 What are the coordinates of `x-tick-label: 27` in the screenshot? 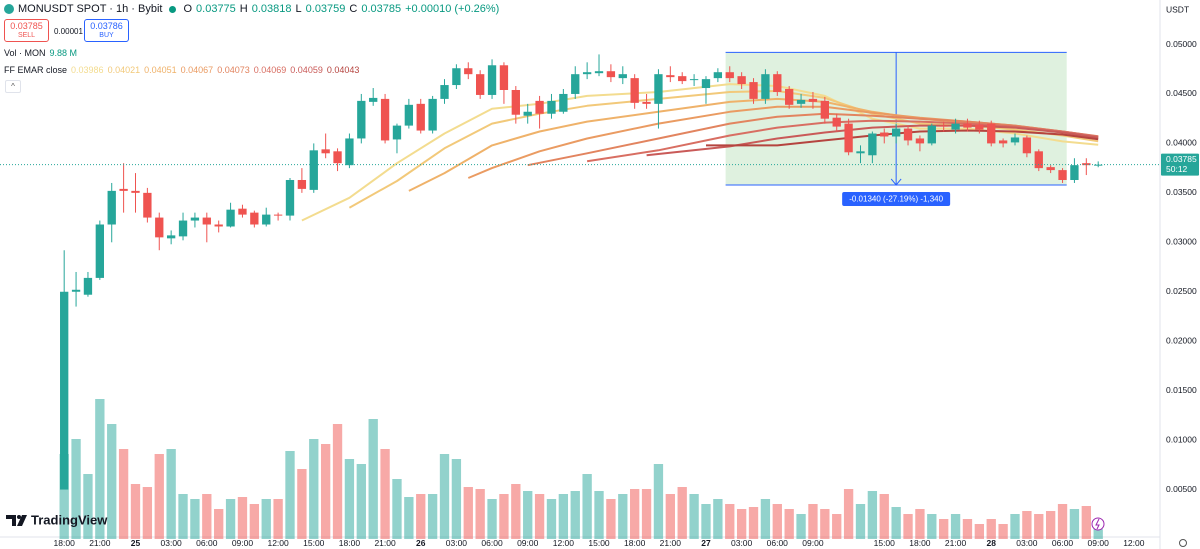 It's located at (706, 543).